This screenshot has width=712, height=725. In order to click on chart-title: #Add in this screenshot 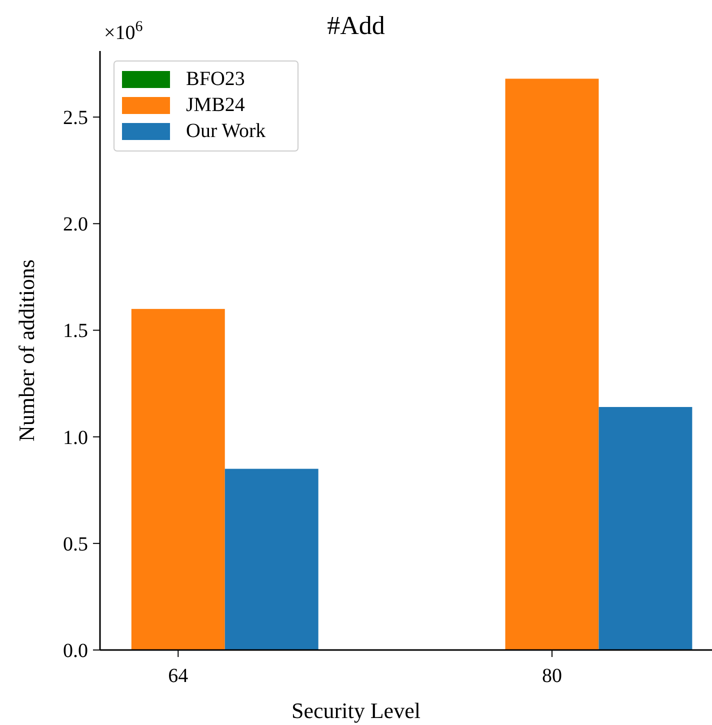, I will do `click(356, 25)`.